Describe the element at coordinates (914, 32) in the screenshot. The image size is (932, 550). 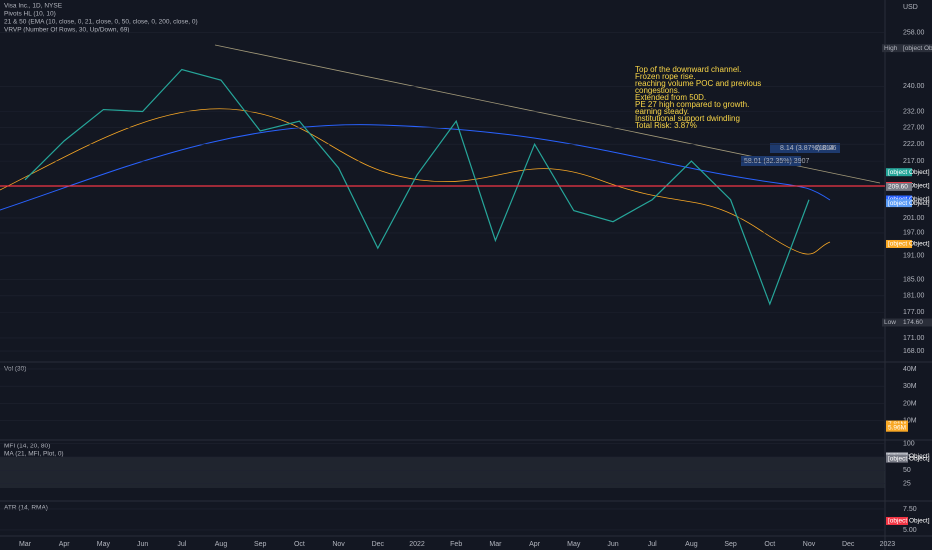
I see `y-tick-label: 258.00` at that location.